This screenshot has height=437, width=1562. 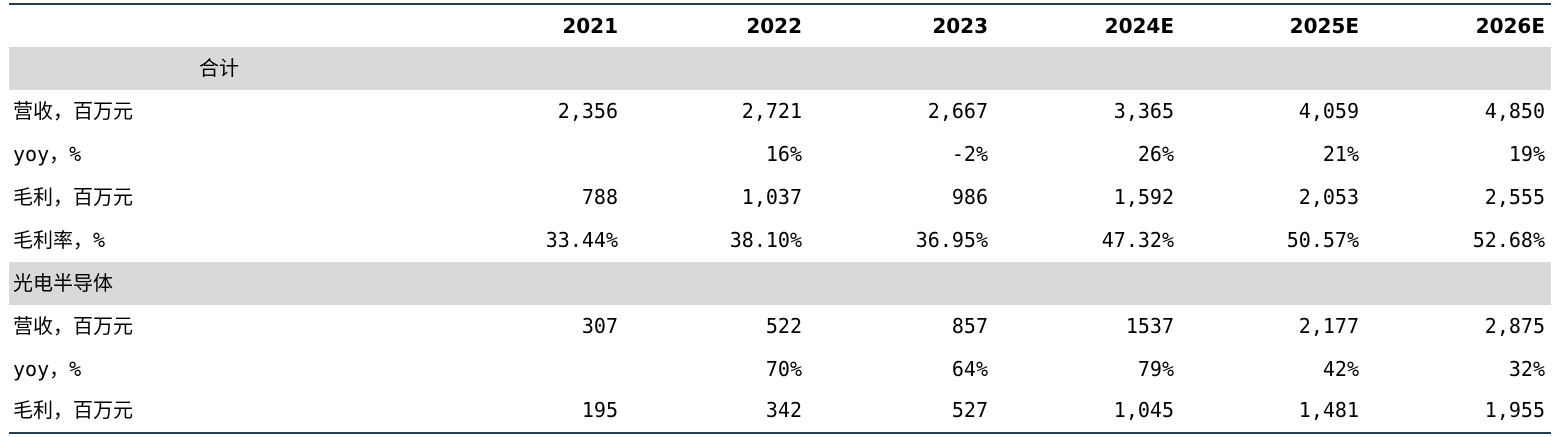 What do you see at coordinates (581, 240) in the screenshot?
I see `table-cell: 33.44%` at bounding box center [581, 240].